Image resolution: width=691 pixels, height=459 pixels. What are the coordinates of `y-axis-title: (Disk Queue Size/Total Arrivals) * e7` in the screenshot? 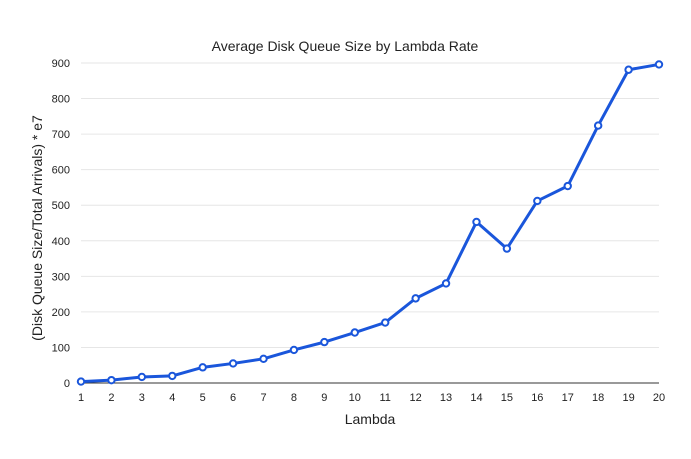 It's located at (37, 228).